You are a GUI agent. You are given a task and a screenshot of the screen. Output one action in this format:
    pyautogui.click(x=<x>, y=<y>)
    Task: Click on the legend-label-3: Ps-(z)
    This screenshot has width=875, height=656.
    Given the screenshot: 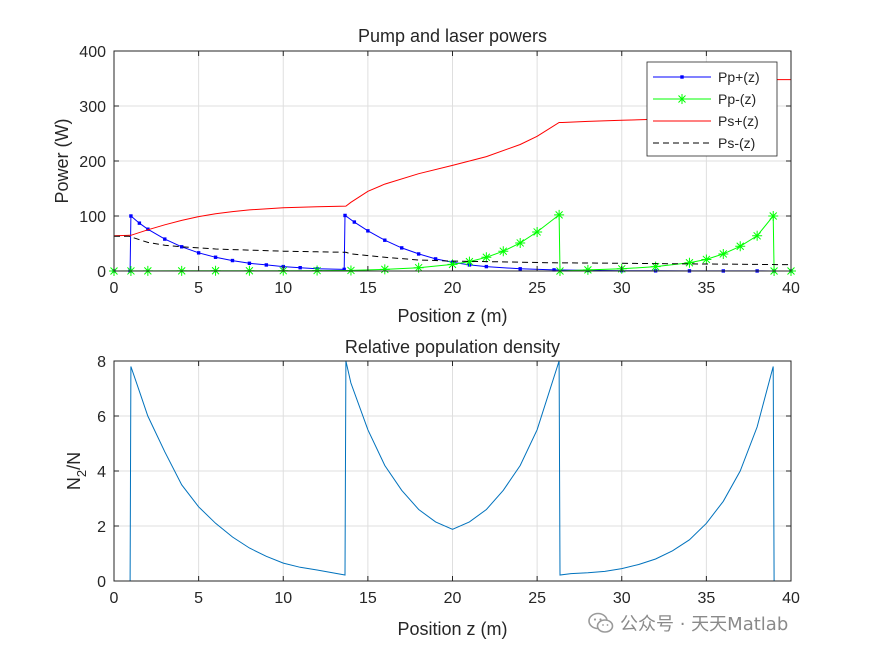 What is the action you would take?
    pyautogui.click(x=736, y=143)
    